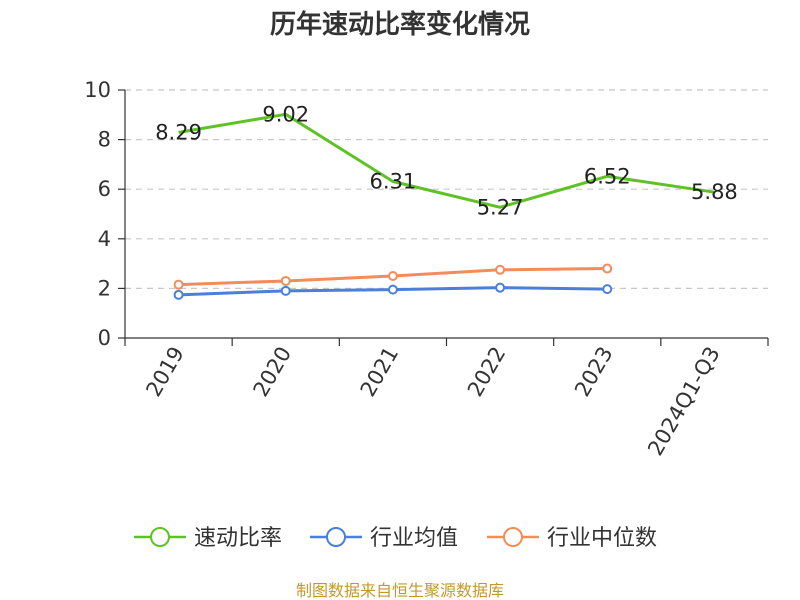  Describe the element at coordinates (285, 114) in the screenshot. I see `data-label: 9.02` at that location.